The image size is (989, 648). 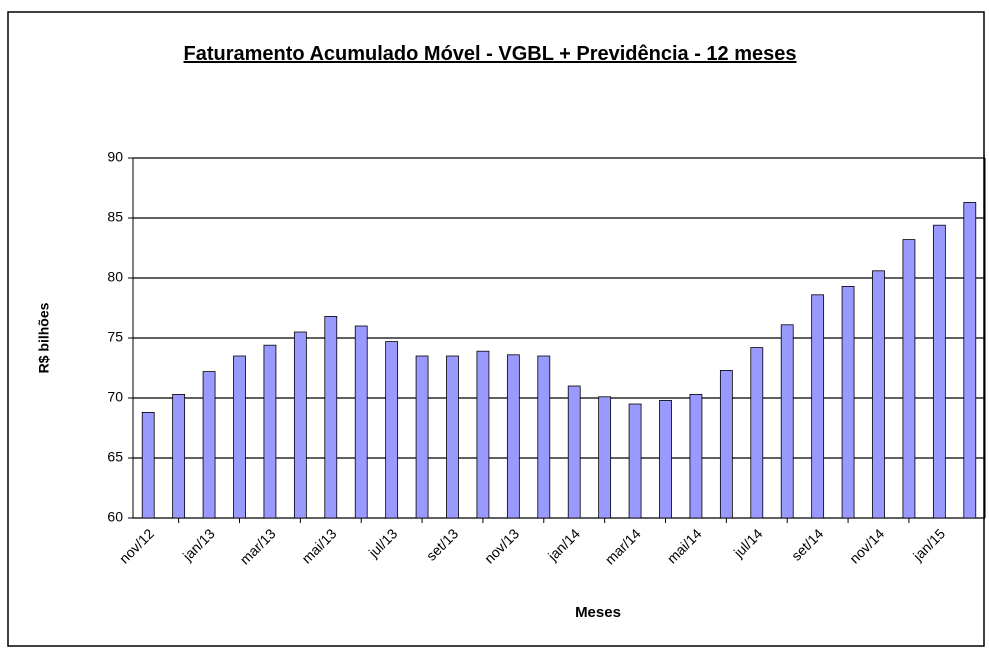 What do you see at coordinates (598, 612) in the screenshot?
I see `x-axis-label: Meses` at bounding box center [598, 612].